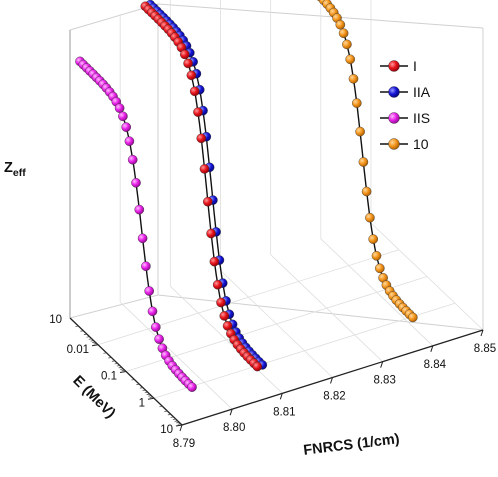 This screenshot has width=498, height=477. I want to click on x-tick-label-2: 8.81, so click(284, 412).